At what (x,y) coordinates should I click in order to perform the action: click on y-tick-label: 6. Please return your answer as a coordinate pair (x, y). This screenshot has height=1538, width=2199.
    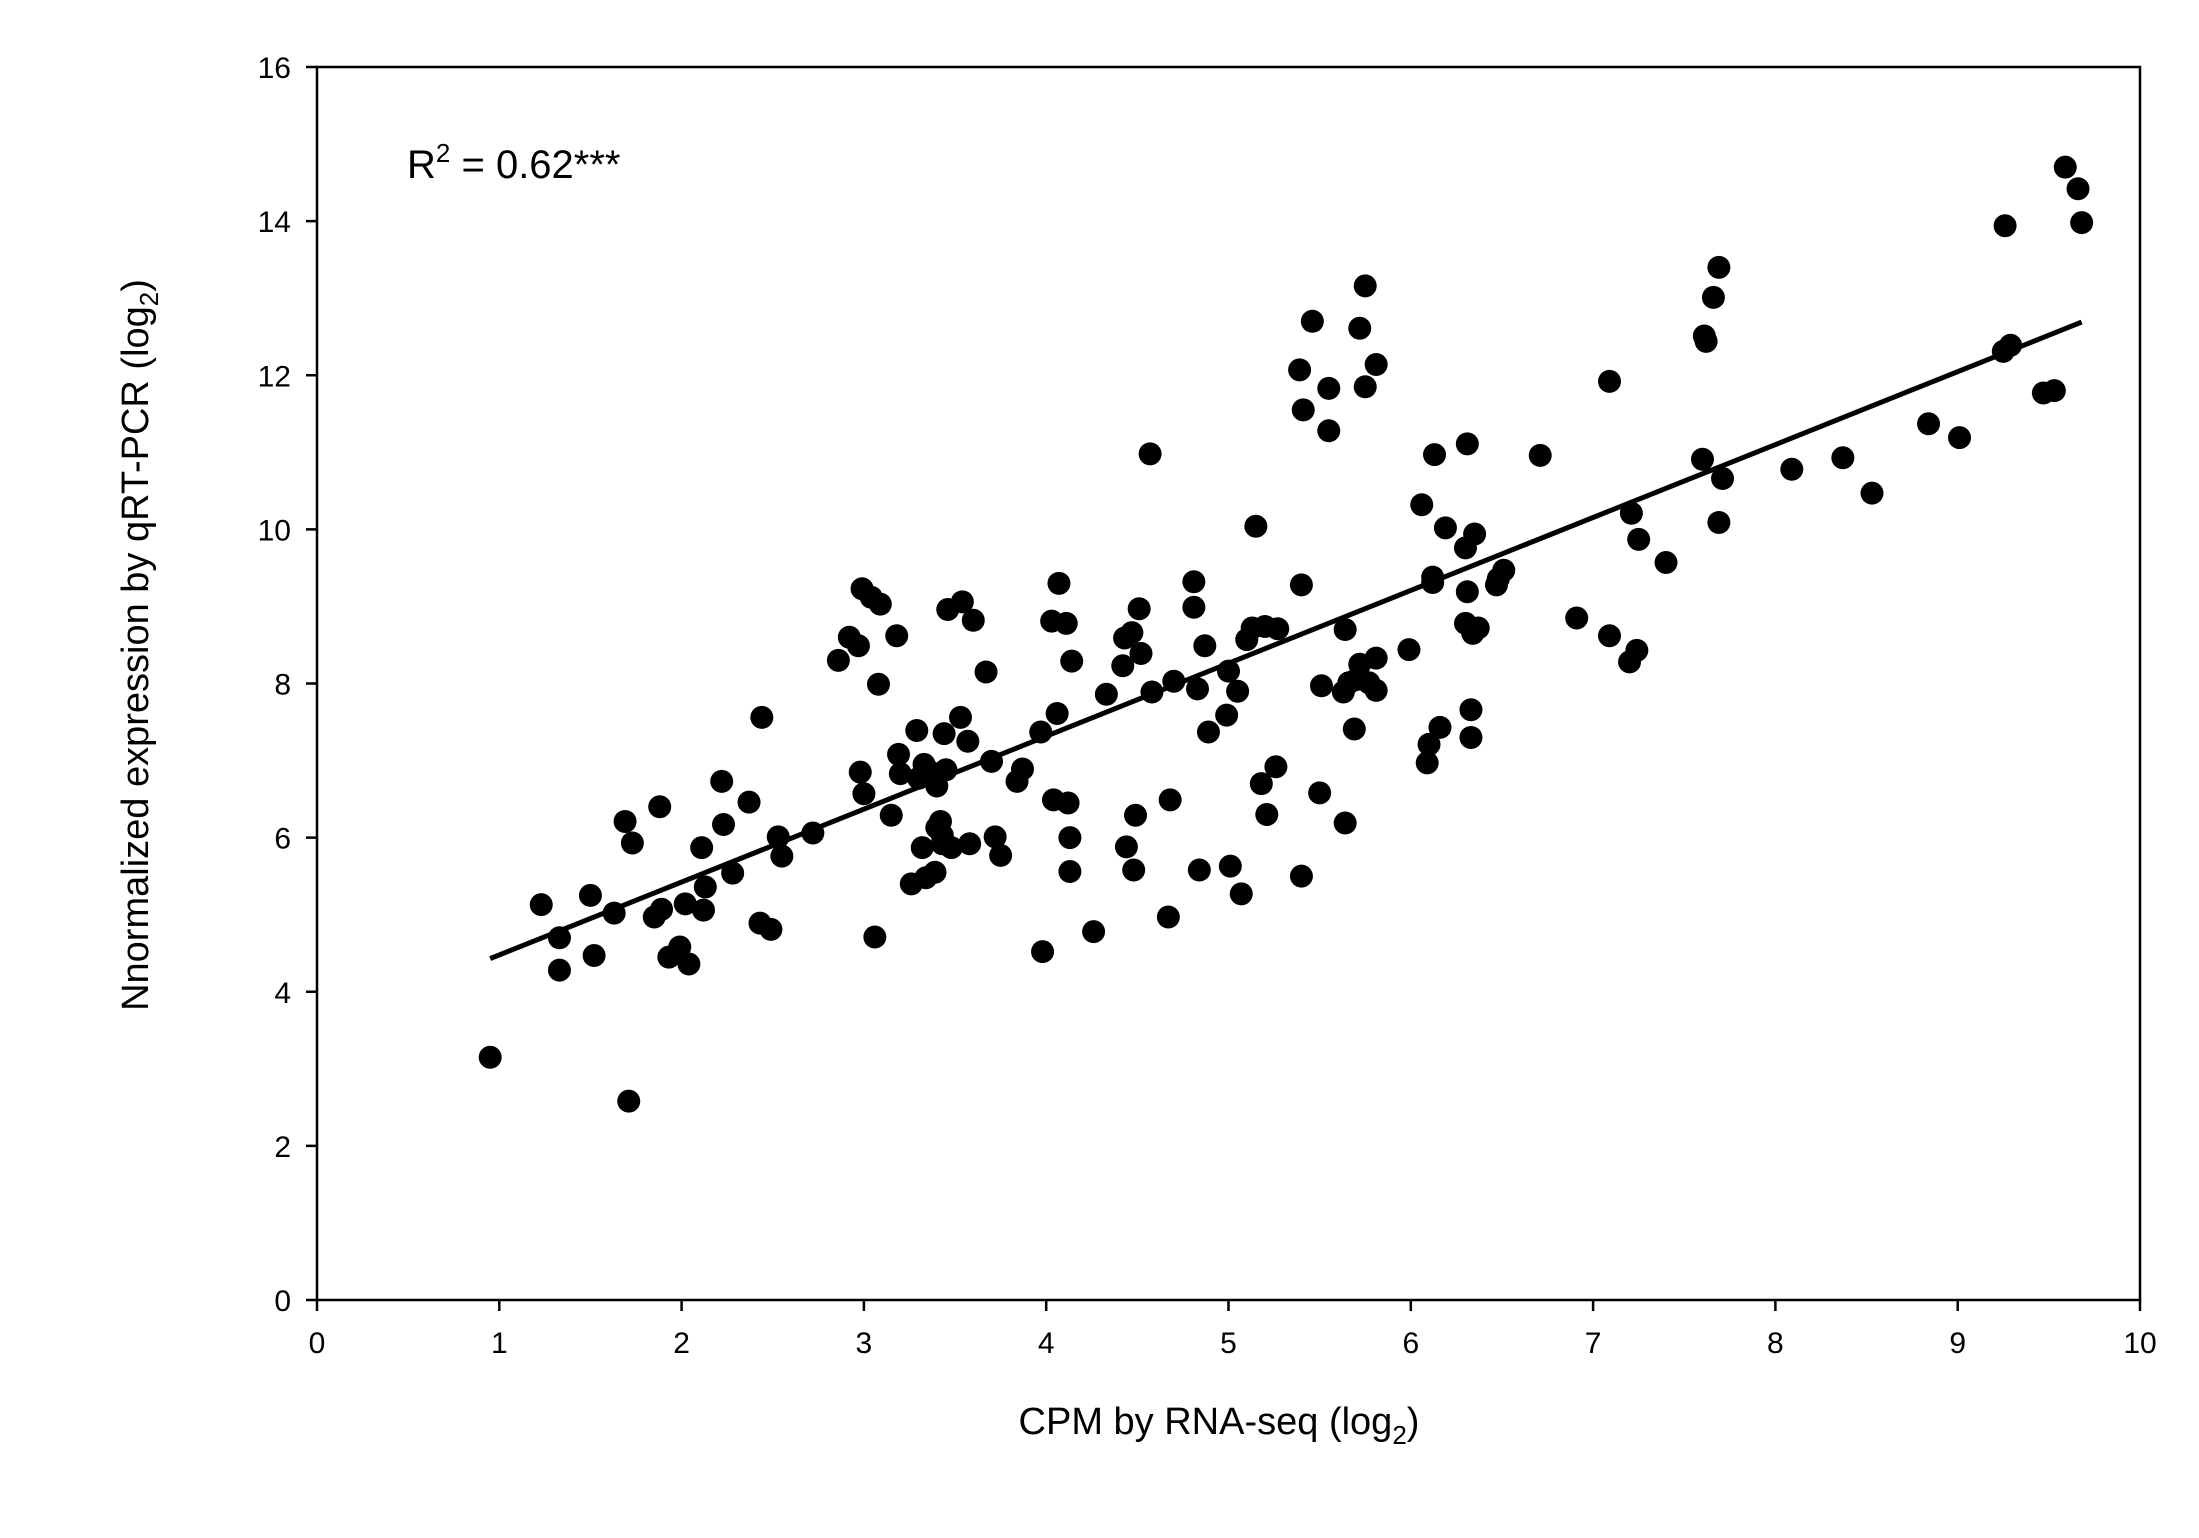
    Looking at the image, I should click on (282, 839).